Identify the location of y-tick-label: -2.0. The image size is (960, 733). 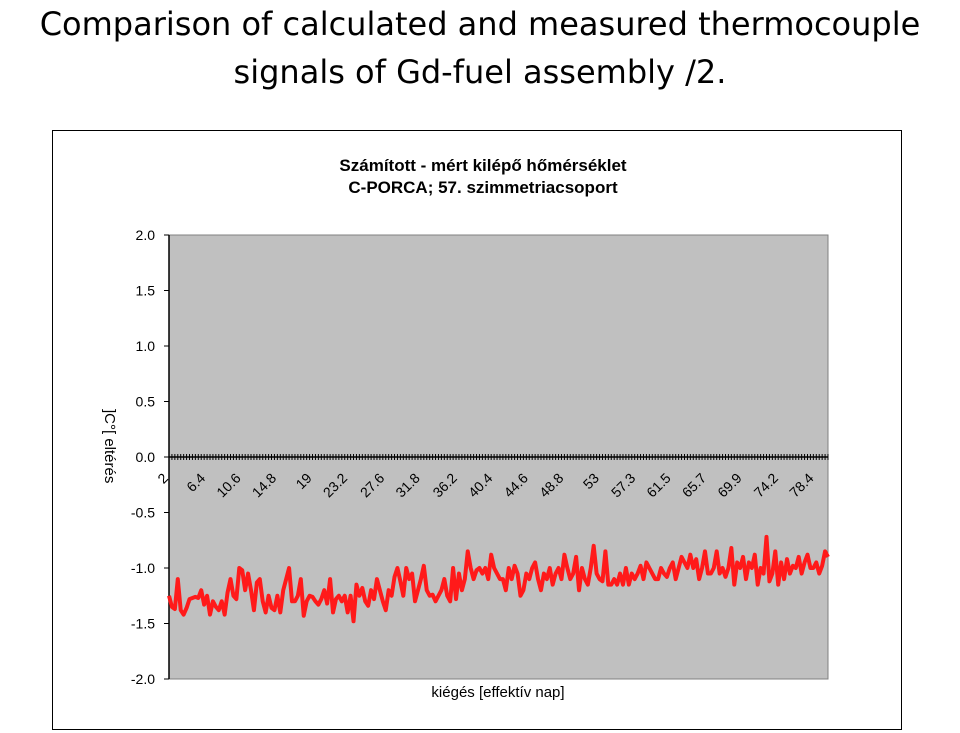
(143, 679).